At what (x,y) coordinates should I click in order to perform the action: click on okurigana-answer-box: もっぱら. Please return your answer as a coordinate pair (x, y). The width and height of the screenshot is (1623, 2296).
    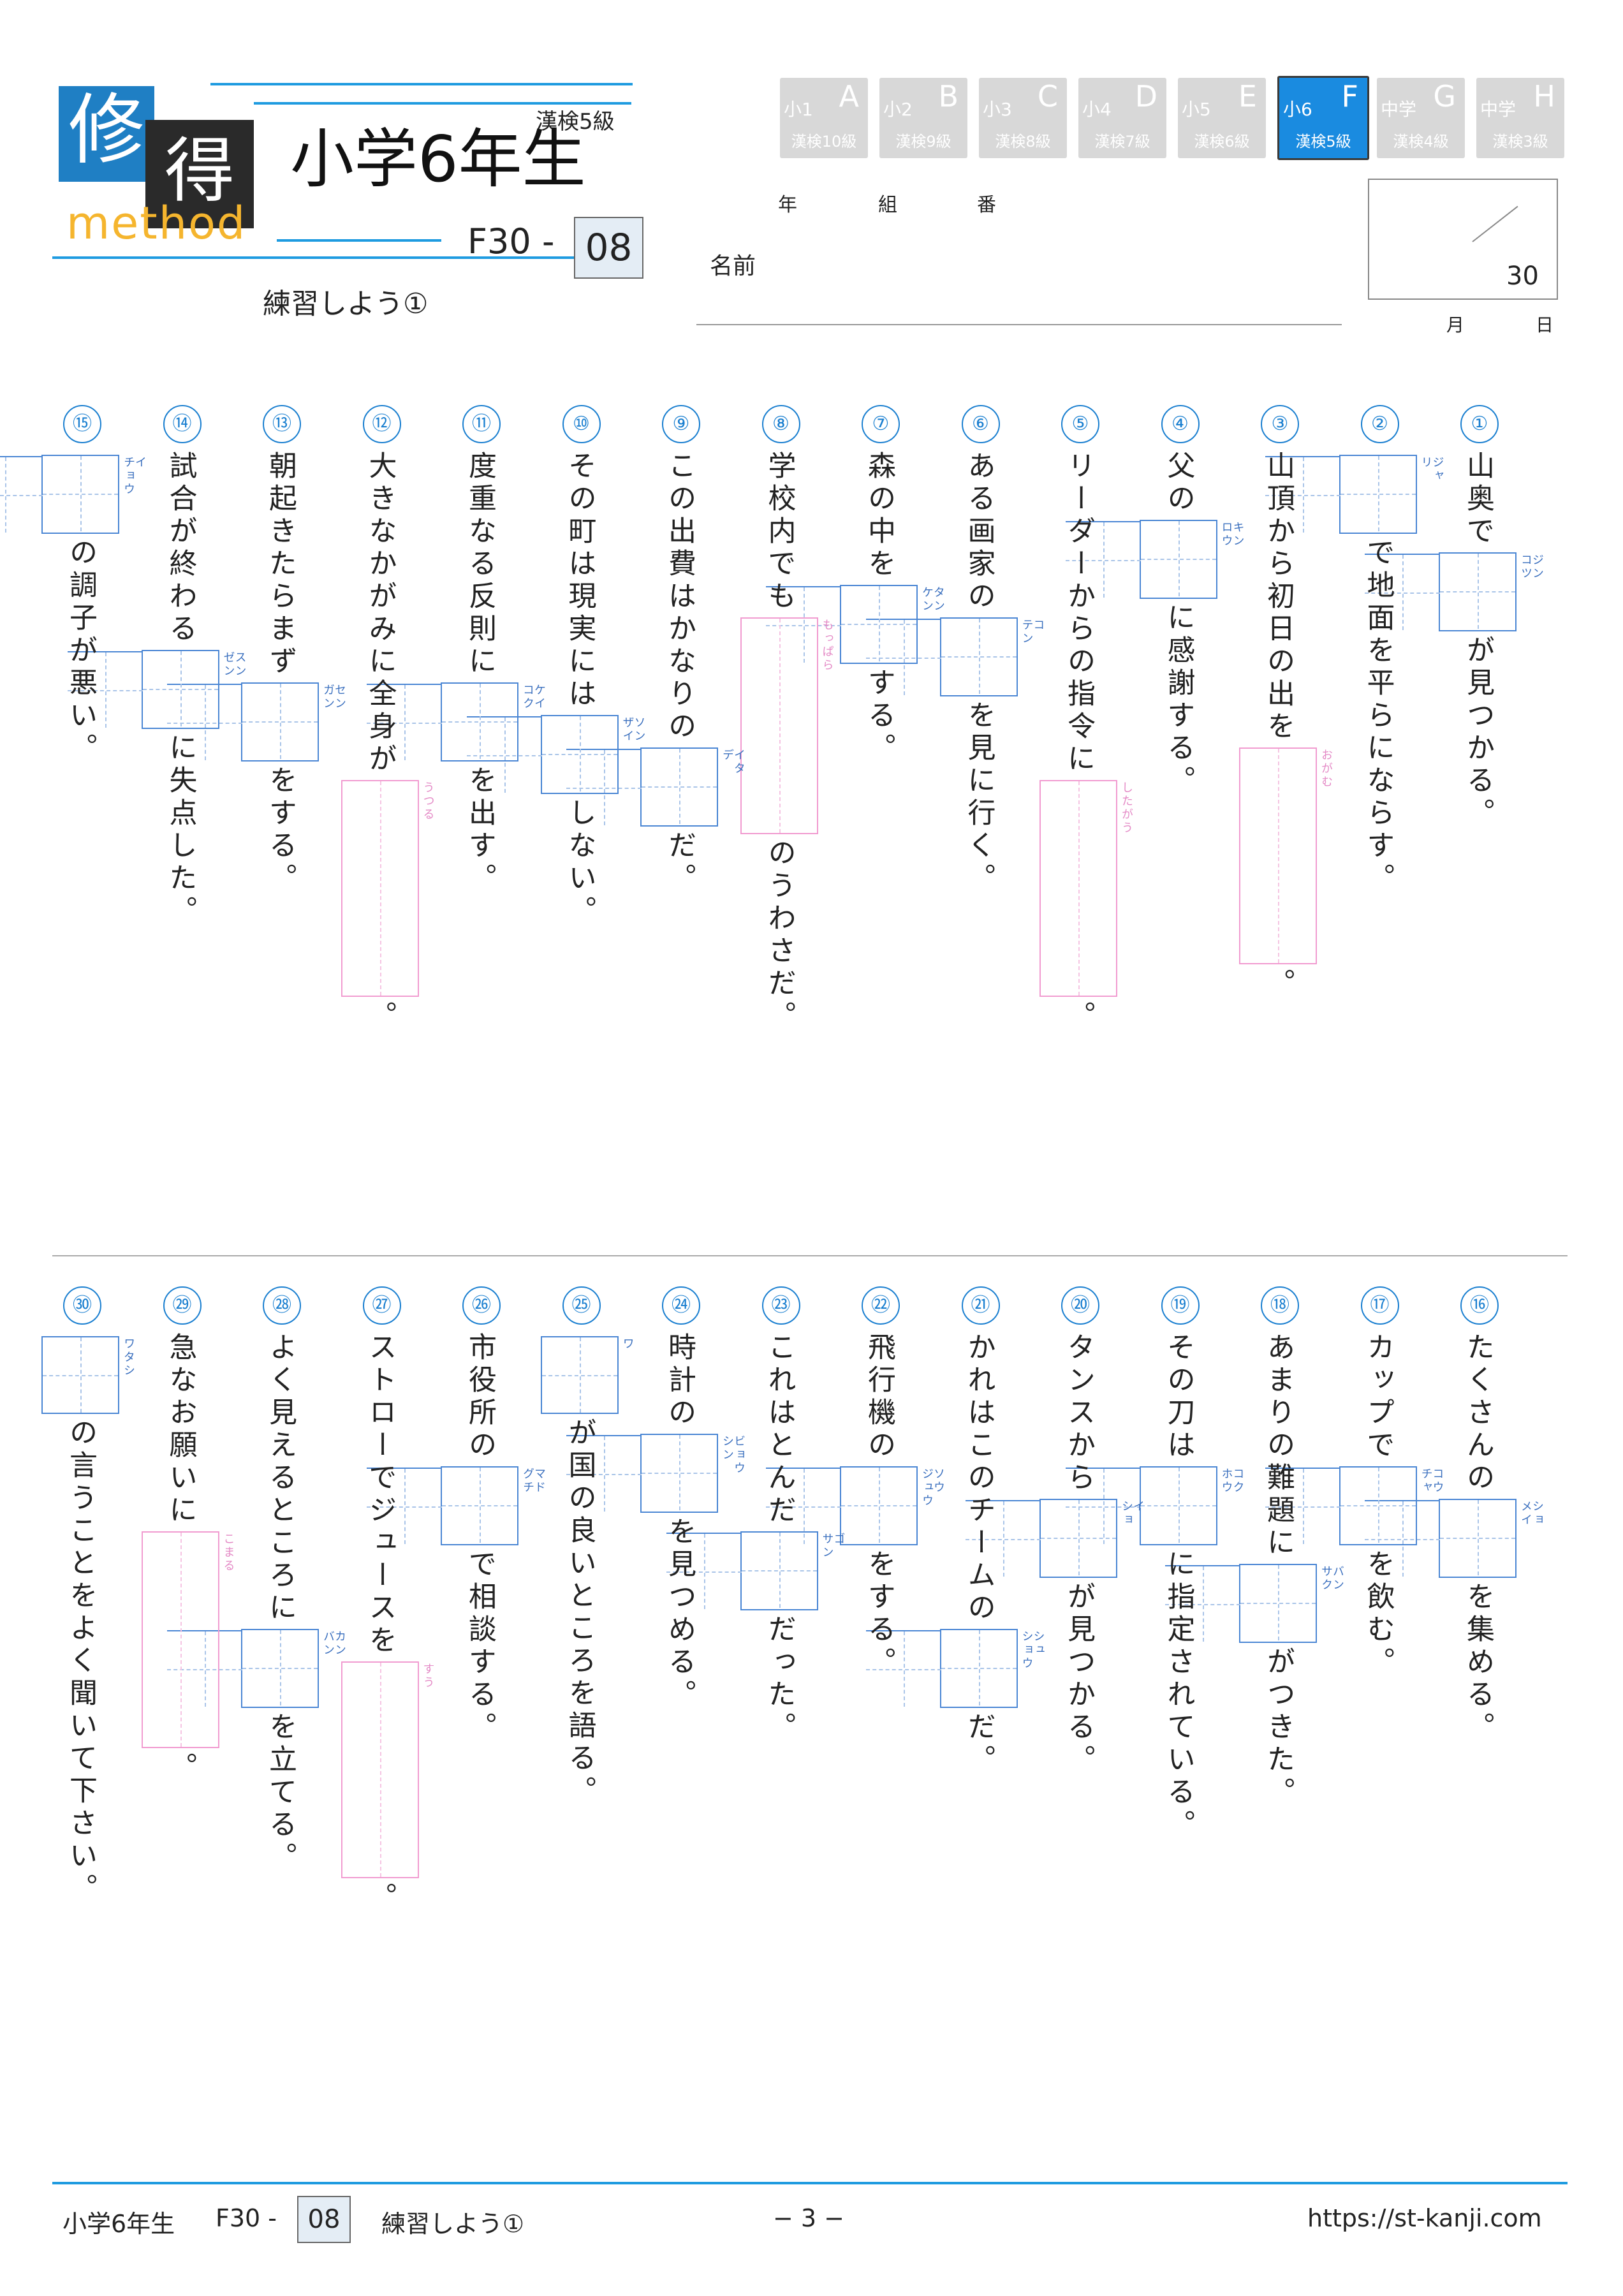
    Looking at the image, I should click on (787, 725).